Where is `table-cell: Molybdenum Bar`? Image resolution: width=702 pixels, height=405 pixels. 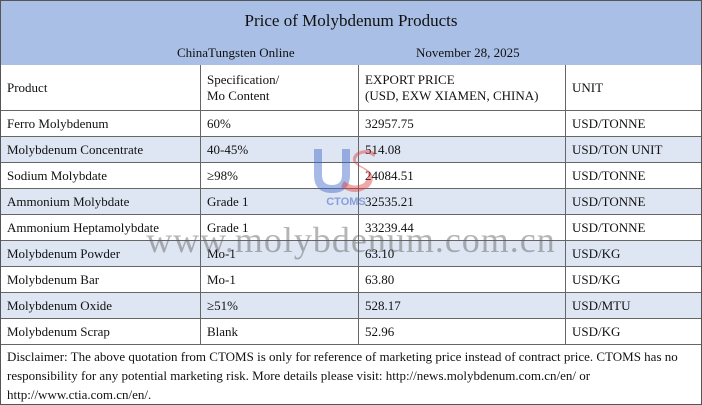
table-cell: Molybdenum Bar is located at coordinates (101, 280).